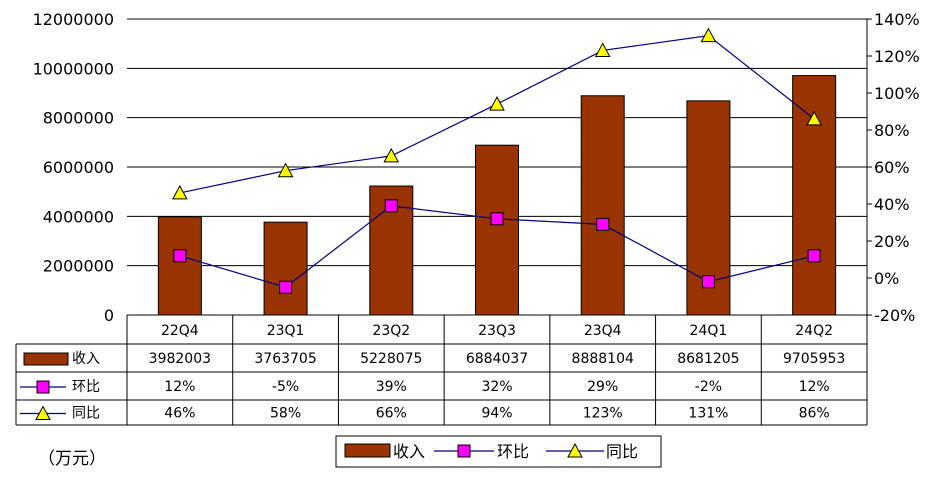 This screenshot has height=479, width=939. Describe the element at coordinates (46, 359) in the screenshot. I see `table-key-bar` at that location.